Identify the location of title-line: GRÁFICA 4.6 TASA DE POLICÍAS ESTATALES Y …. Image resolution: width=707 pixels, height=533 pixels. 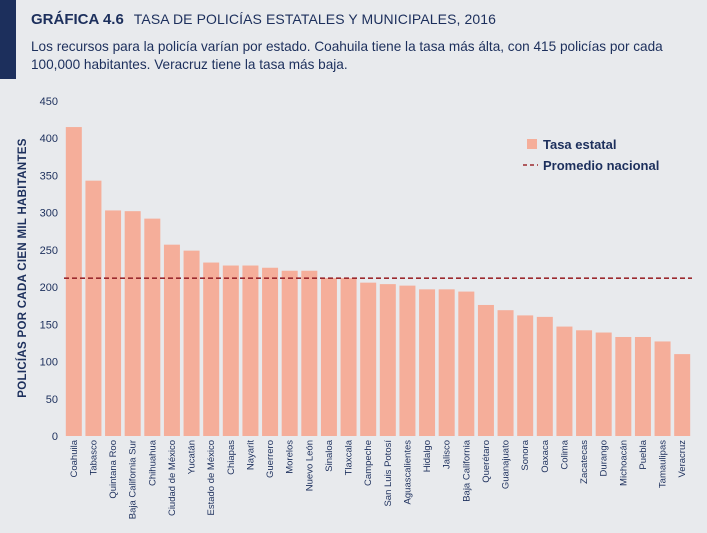
(366, 19).